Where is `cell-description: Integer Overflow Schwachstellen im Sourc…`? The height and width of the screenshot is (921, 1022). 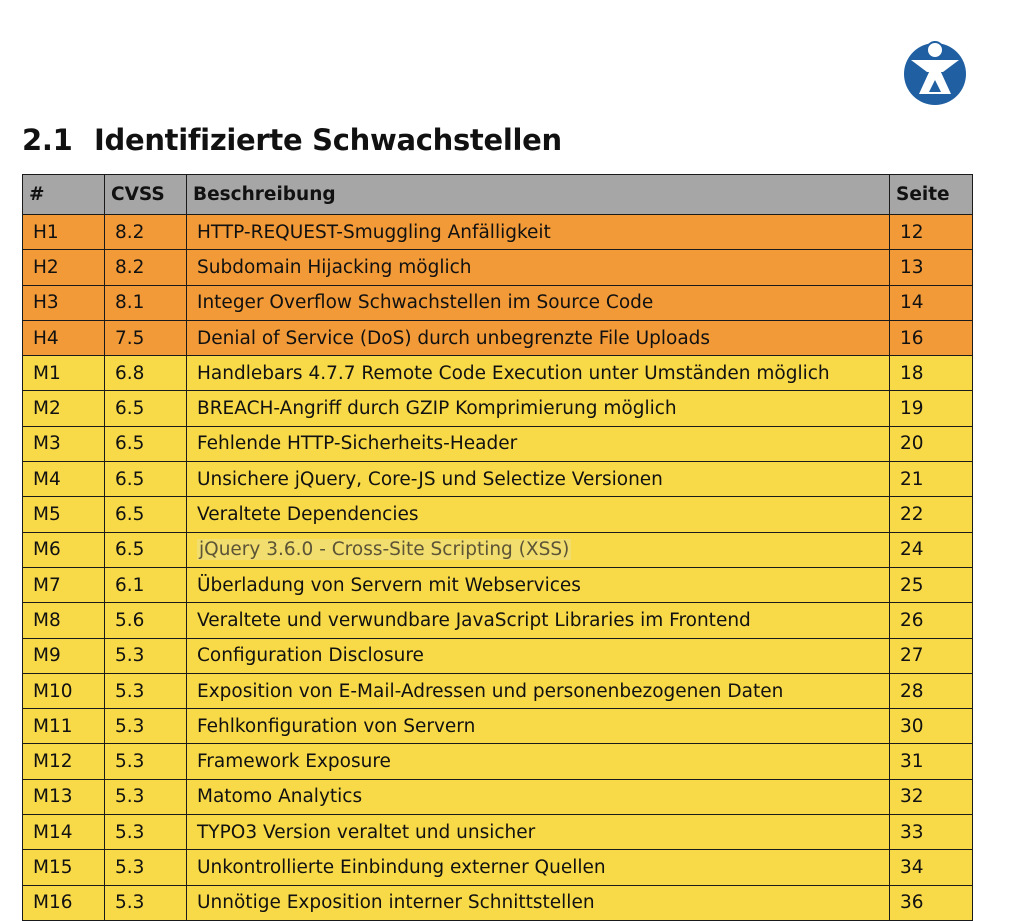
cell-description: Integer Overflow Schwachstellen im Sourc… is located at coordinates (538, 302).